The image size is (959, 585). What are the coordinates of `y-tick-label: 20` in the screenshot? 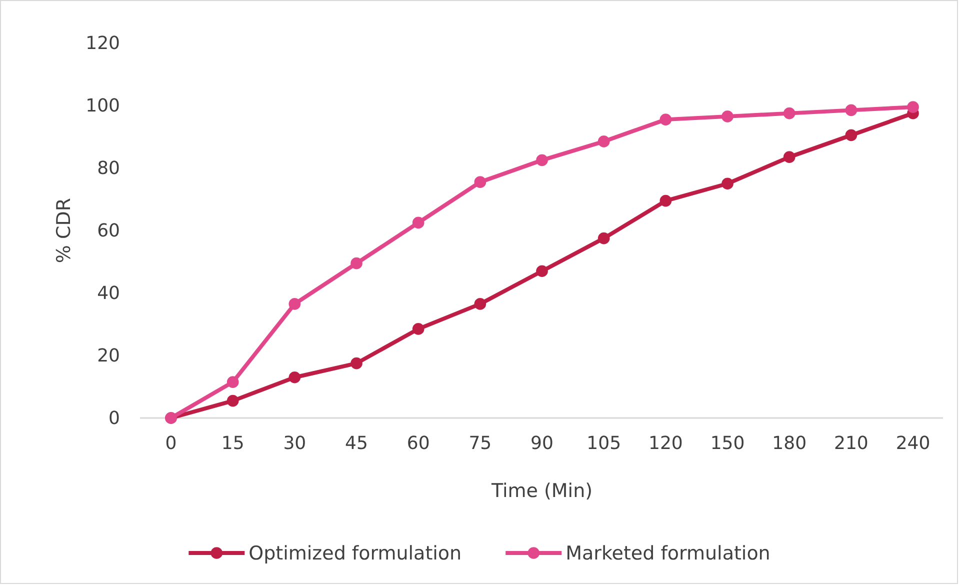 It's located at (108, 355).